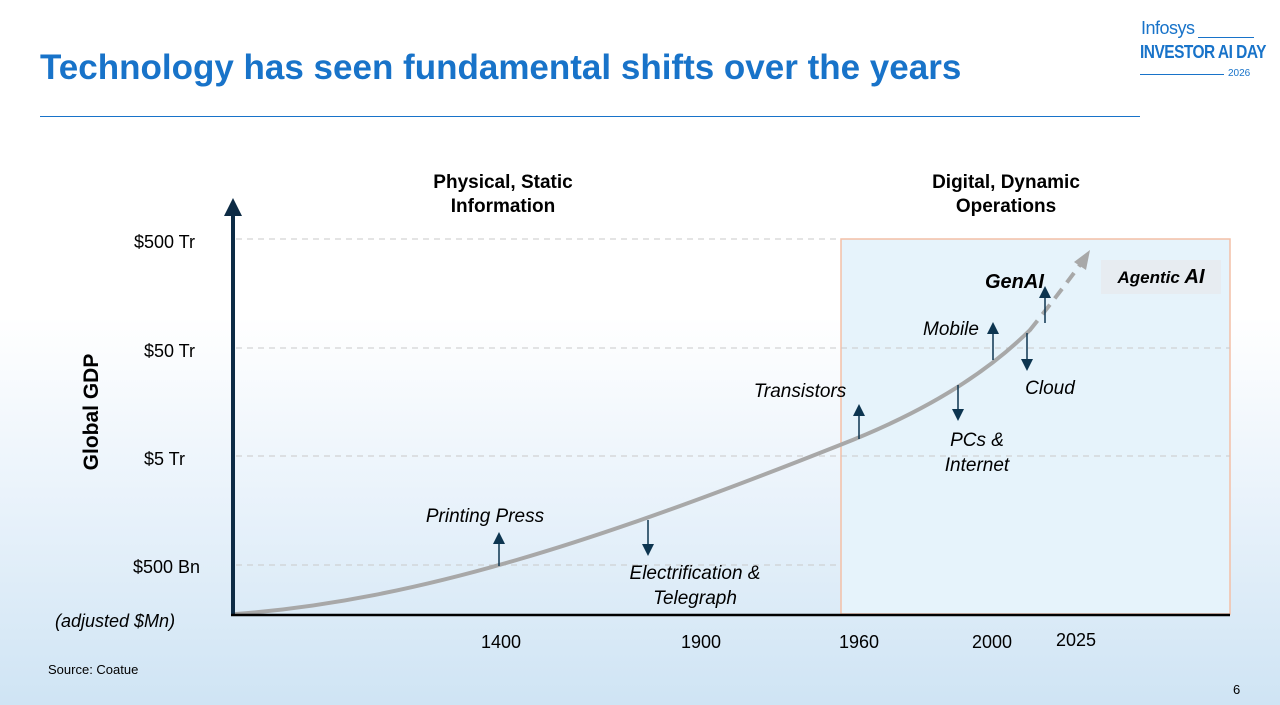  I want to click on phase-digital-line1: Digital, Dynamic, so click(1006, 182).